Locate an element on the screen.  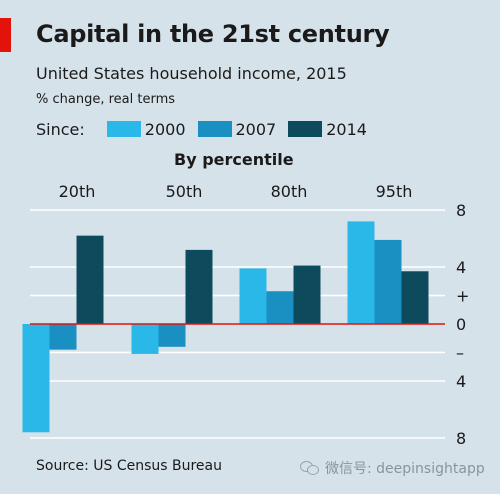
legend-item-2000: 2000 is located at coordinates (146, 129).